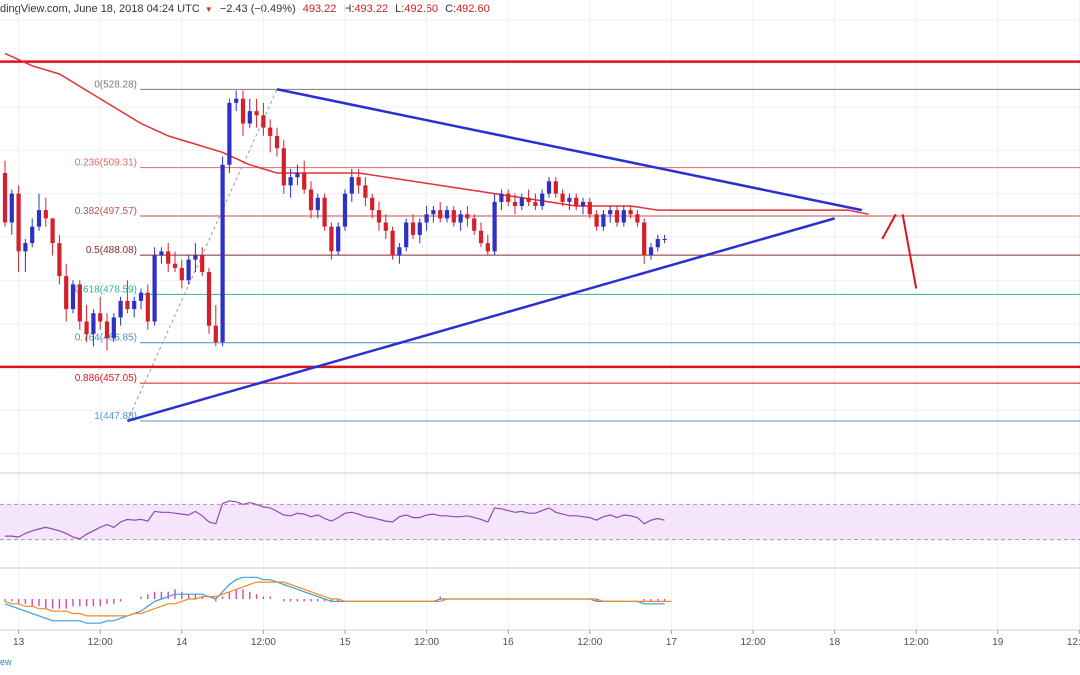 This screenshot has height=675, width=1080. Describe the element at coordinates (345, 642) in the screenshot. I see `x-tick-label: 15` at that location.